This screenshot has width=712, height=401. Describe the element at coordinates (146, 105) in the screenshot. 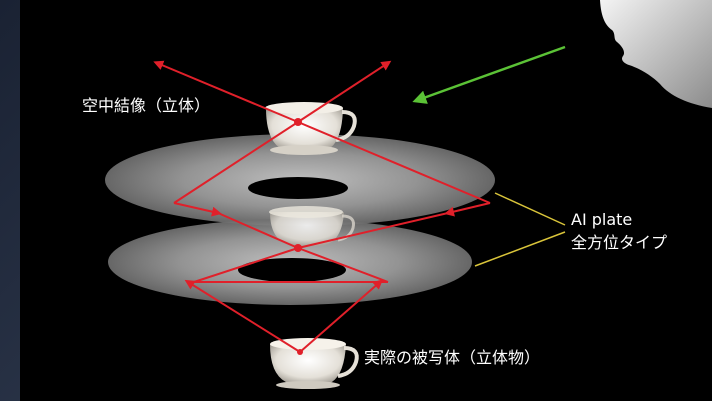

I see `aerial-image-label: 空中結像（立体）` at that location.